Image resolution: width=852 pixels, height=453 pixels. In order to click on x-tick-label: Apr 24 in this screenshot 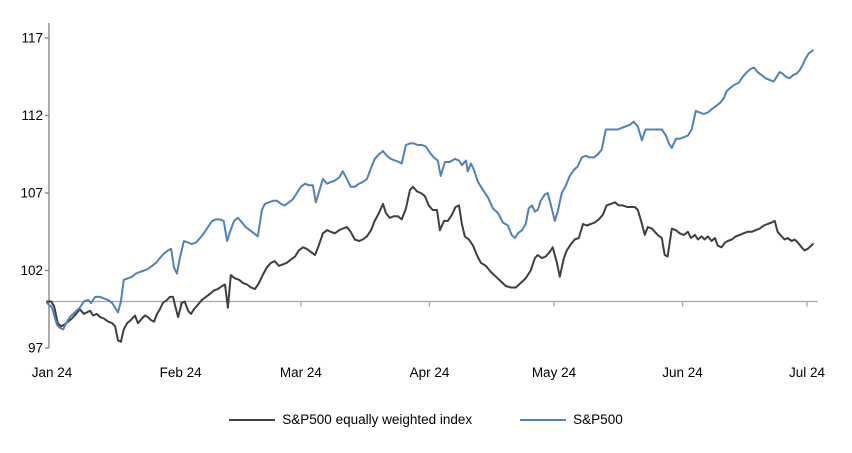, I will do `click(430, 372)`.